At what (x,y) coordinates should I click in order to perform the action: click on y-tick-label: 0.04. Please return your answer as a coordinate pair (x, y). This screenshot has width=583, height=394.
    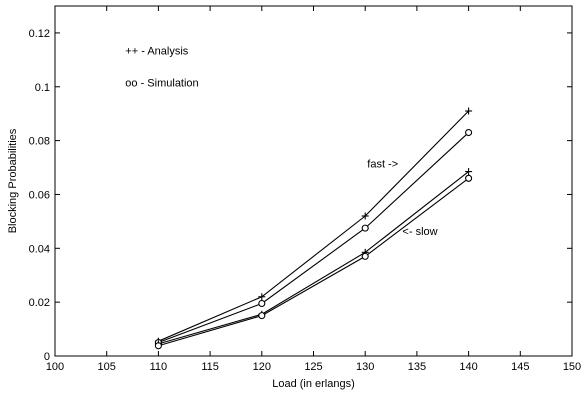
    Looking at the image, I should click on (39, 249).